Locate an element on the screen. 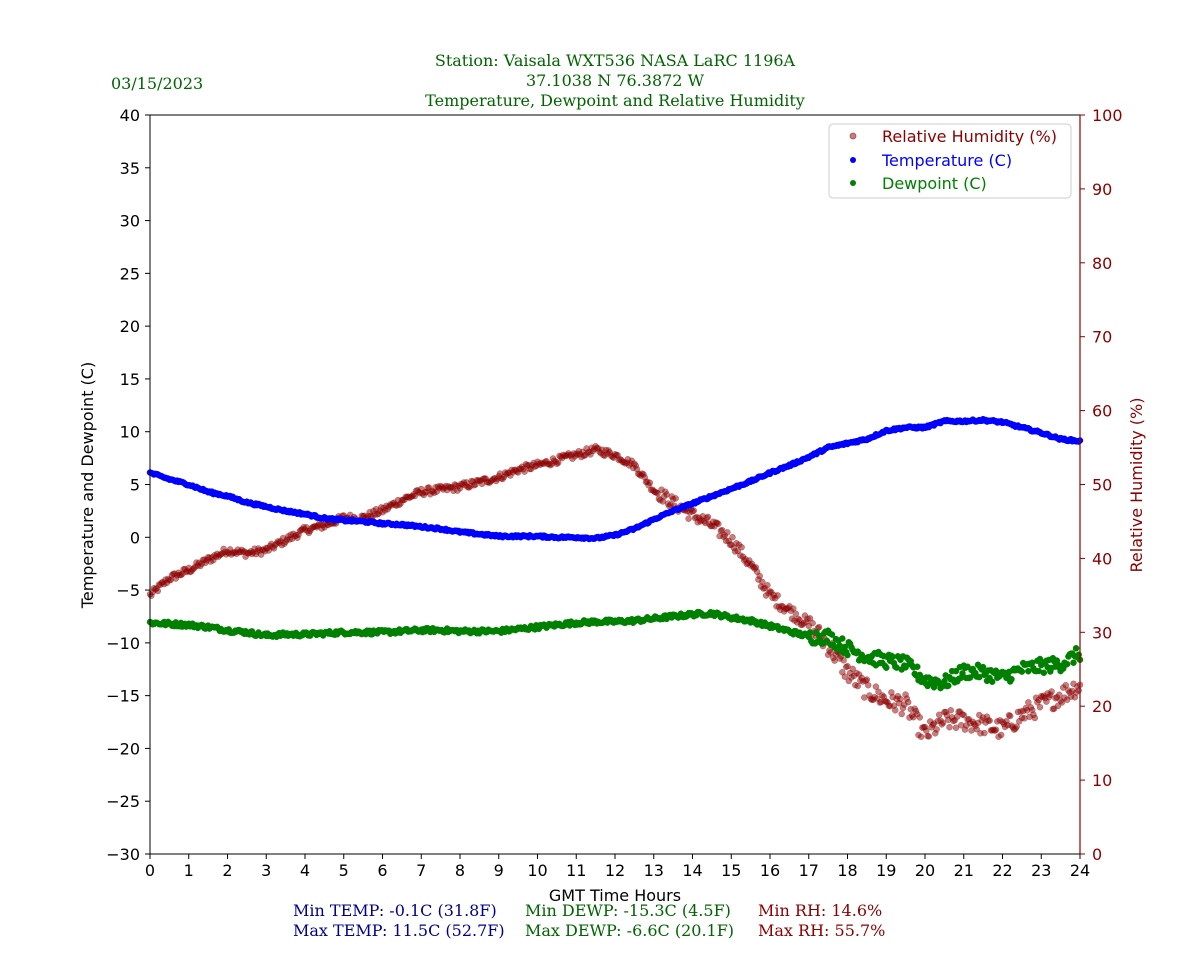  x-tick-label: 15 is located at coordinates (731, 870).